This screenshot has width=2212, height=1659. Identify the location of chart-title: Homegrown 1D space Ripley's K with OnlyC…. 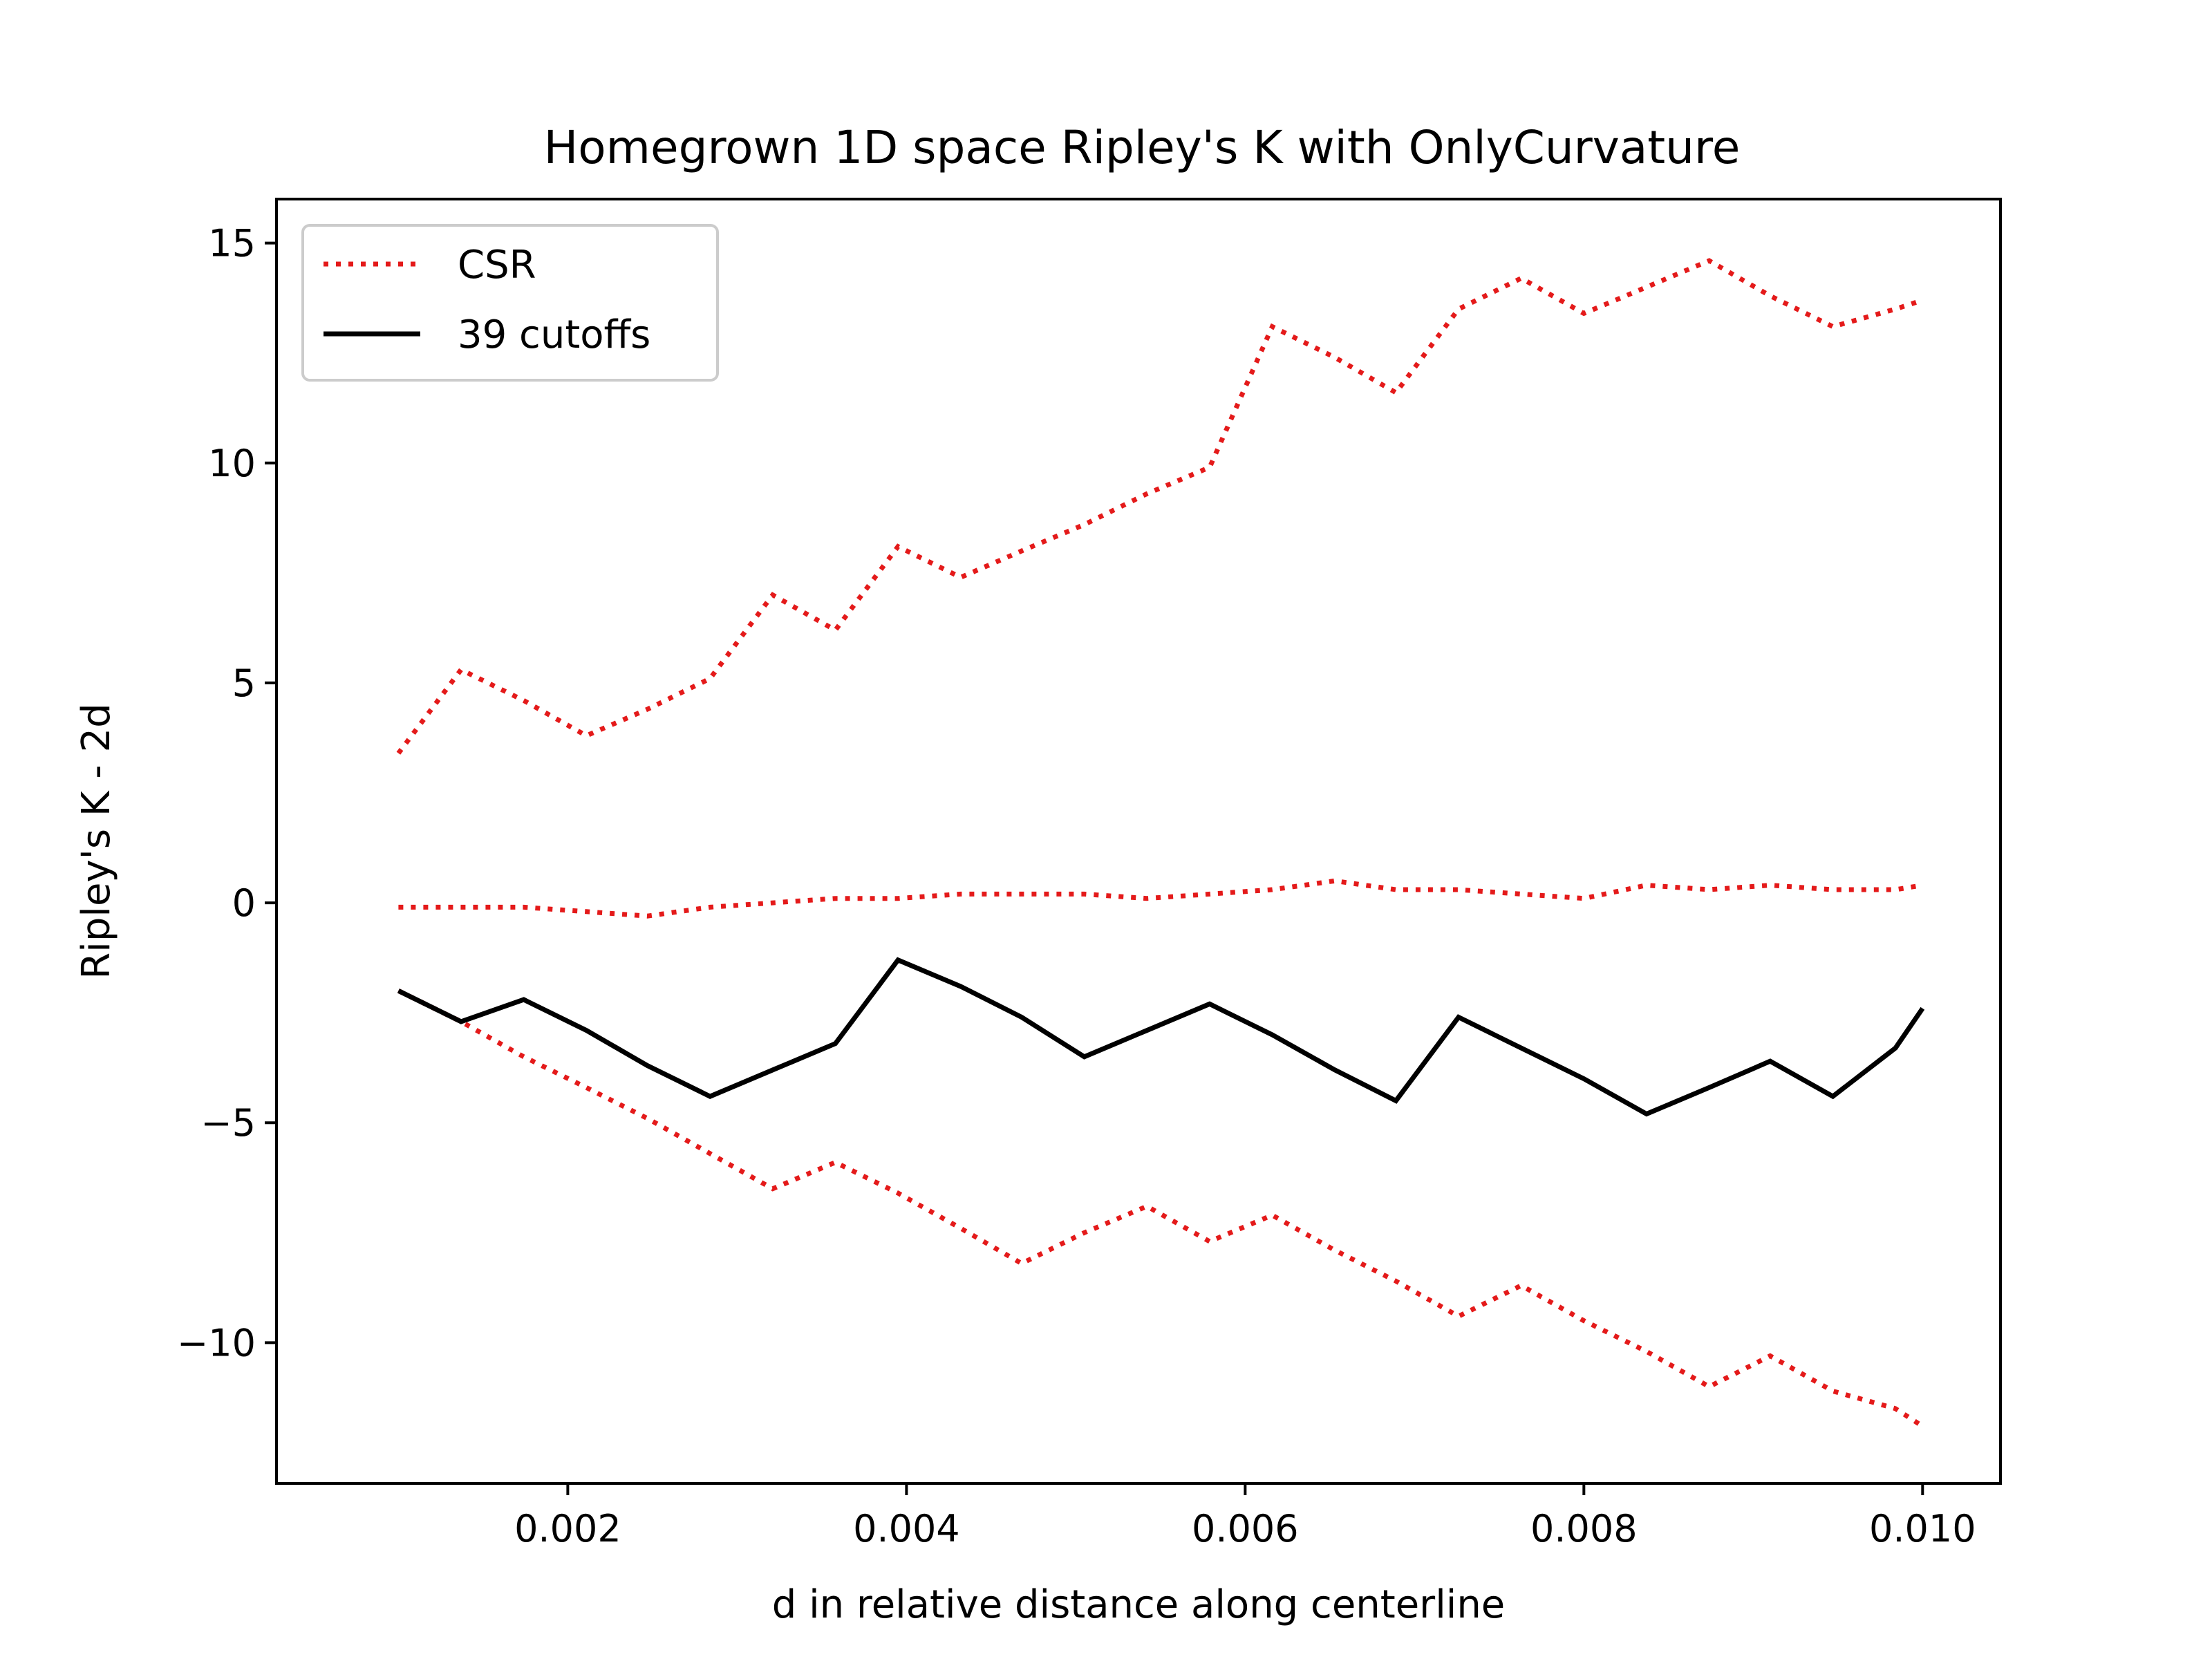
(1142, 147).